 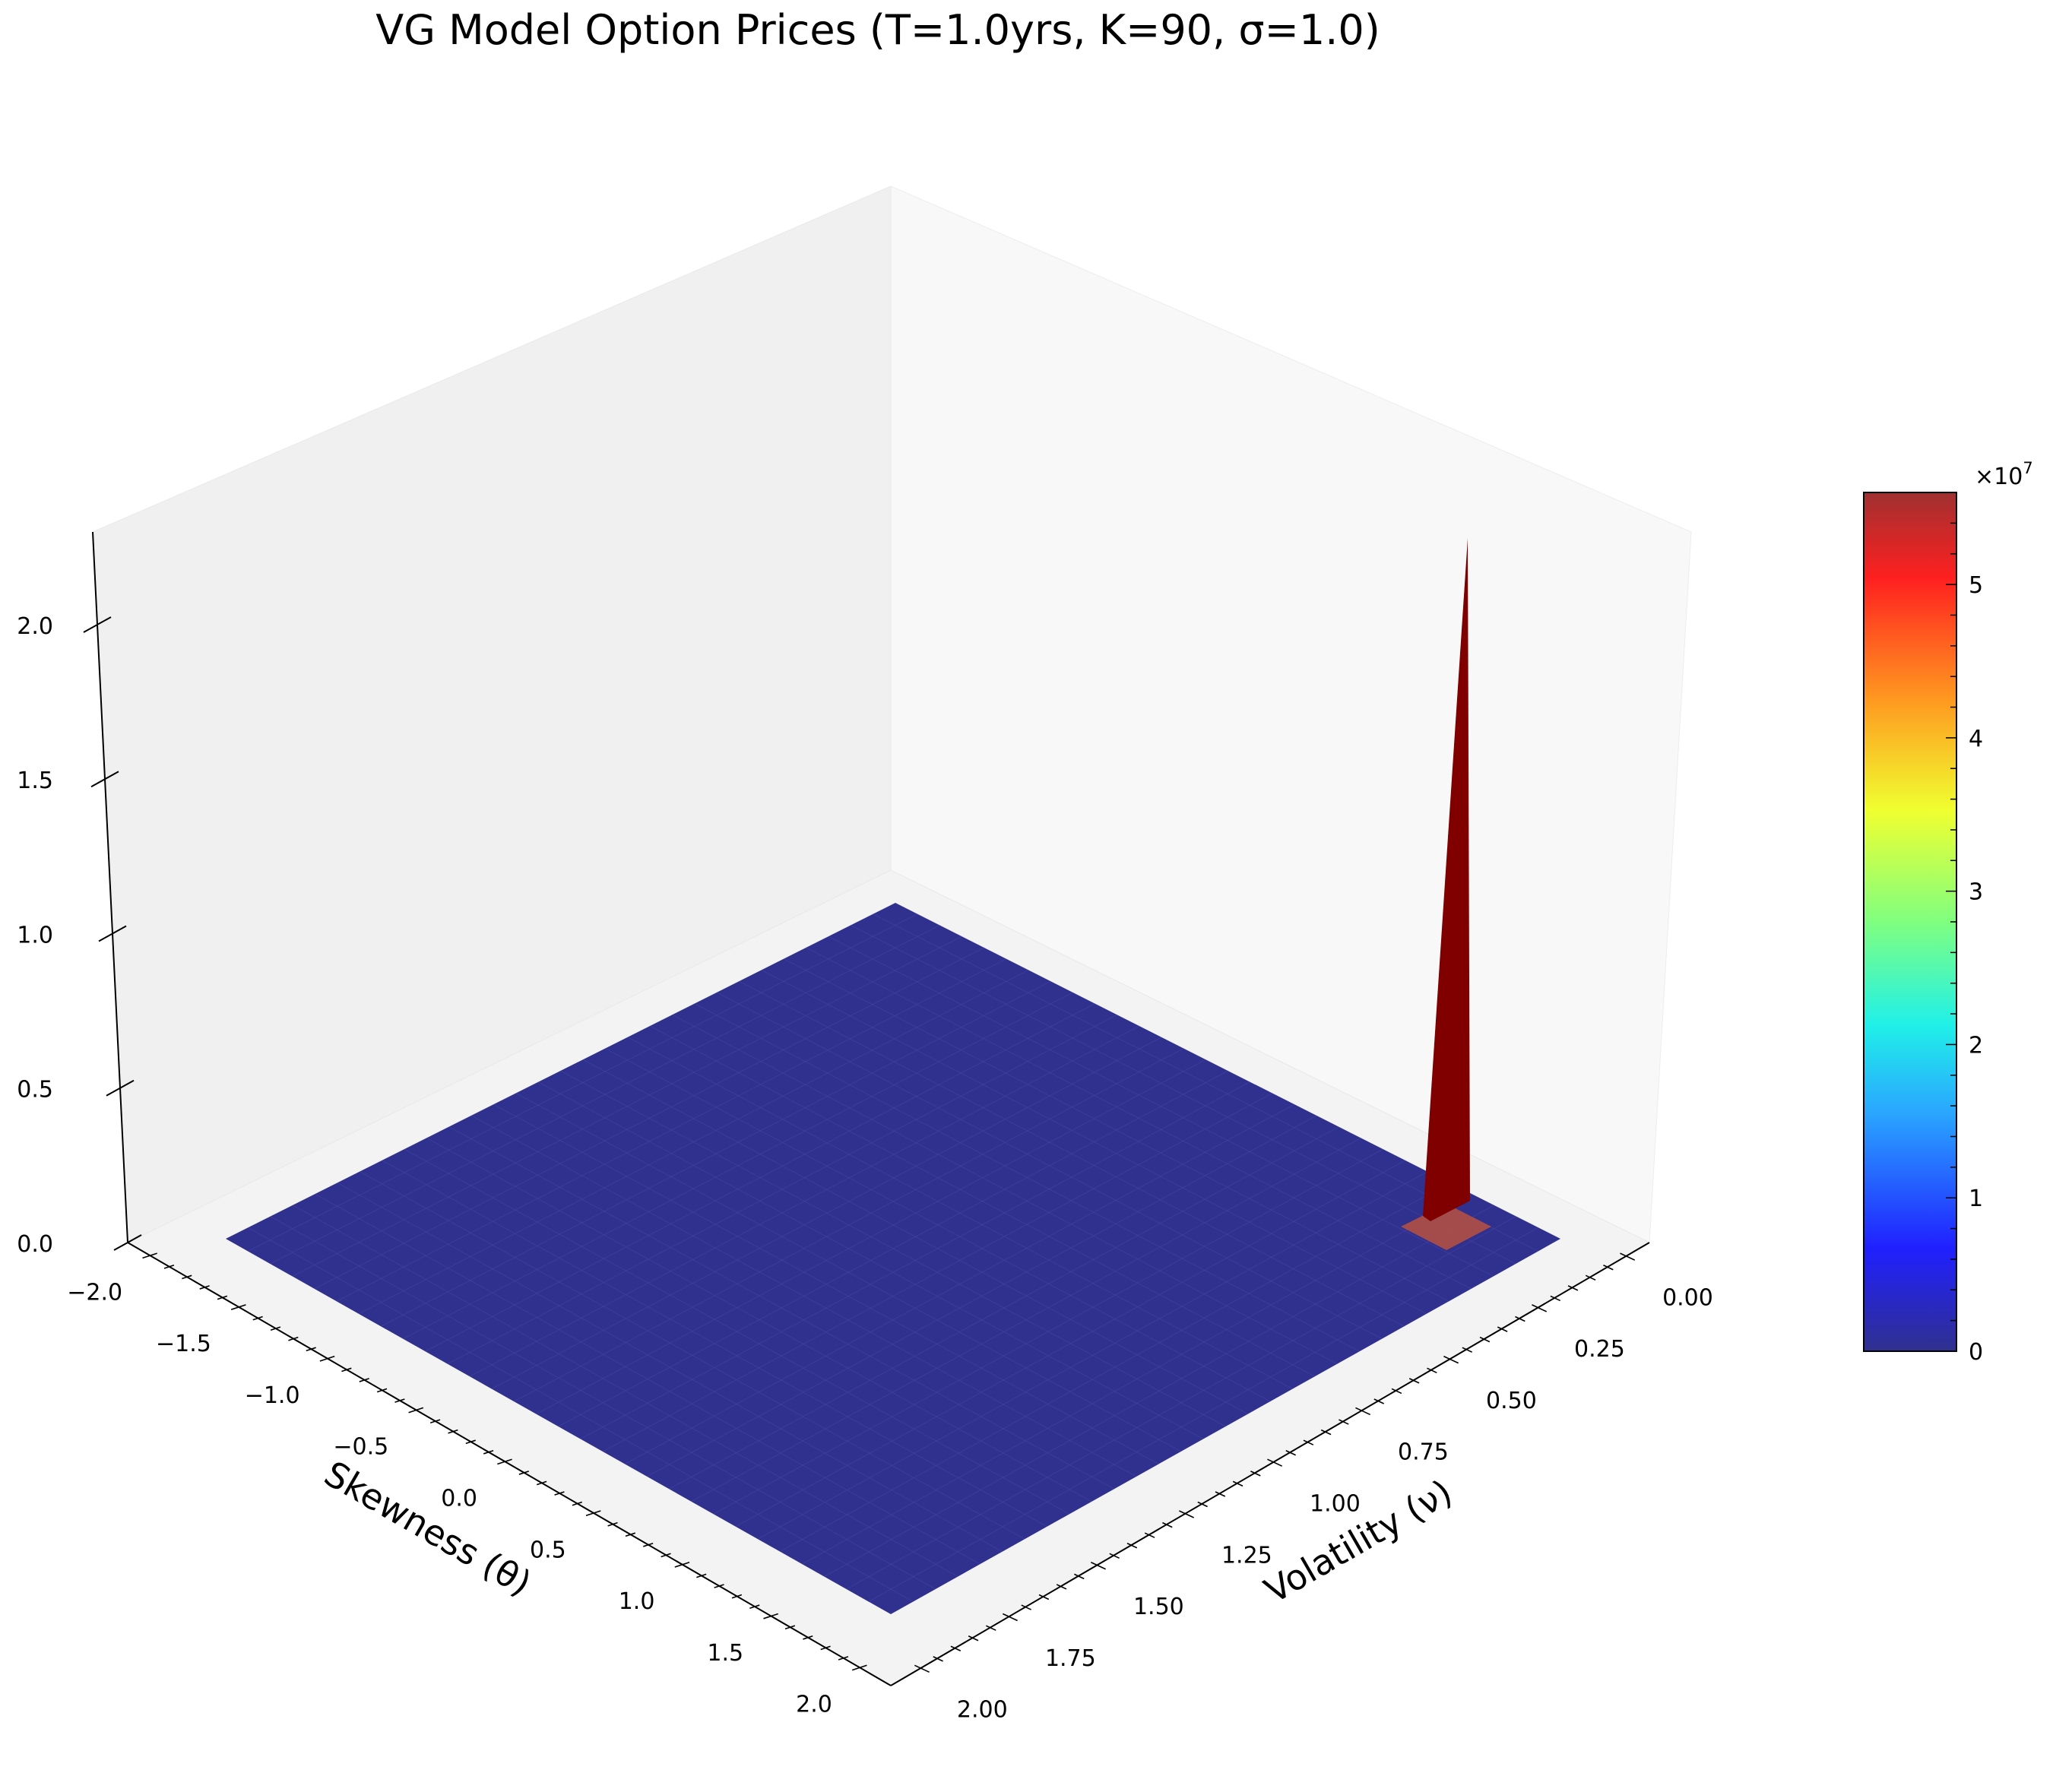 I want to click on z-tick-label: 2.0, so click(x=35, y=626).